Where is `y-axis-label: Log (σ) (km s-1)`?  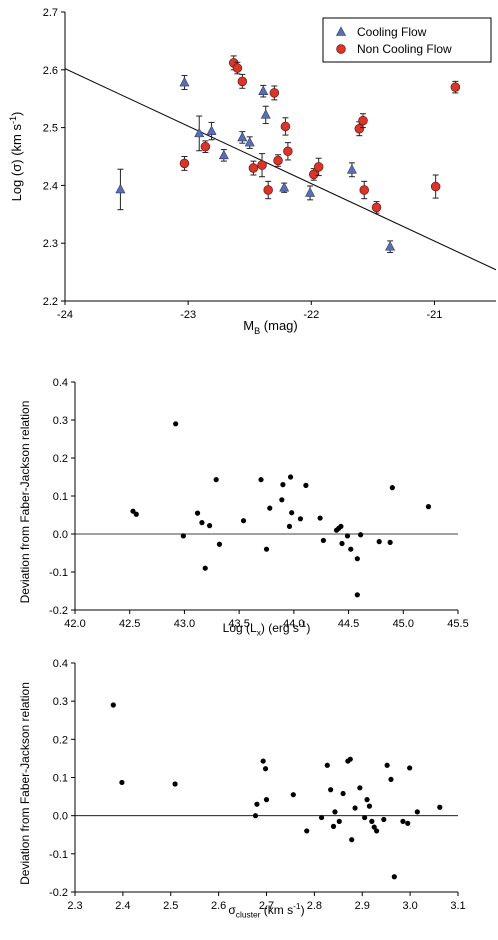 y-axis-label: Log (σ) (km s-1) is located at coordinates (16, 157).